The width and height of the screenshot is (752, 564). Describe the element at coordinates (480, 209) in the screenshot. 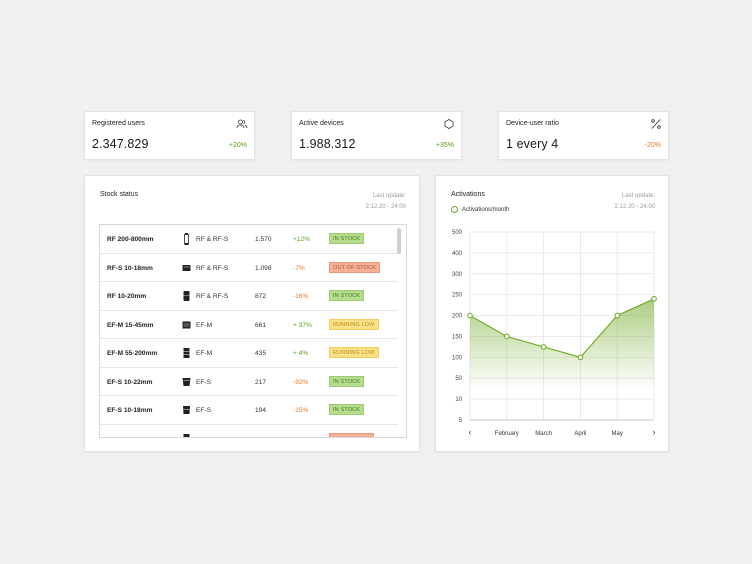

I see `chart-legend: Activations/month` at that location.